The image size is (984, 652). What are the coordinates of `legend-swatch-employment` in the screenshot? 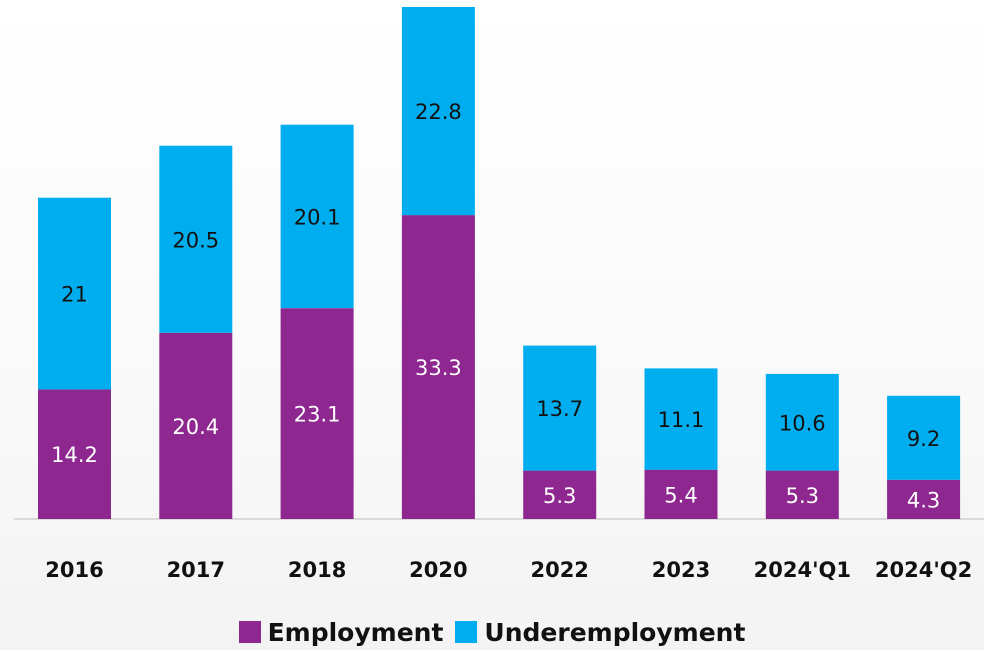 It's located at (249, 632).